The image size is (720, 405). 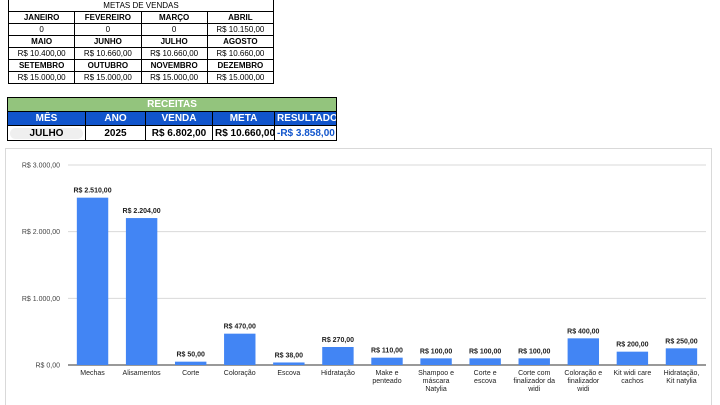 I want to click on metas-cell: DEZEMBRO, so click(x=240, y=65).